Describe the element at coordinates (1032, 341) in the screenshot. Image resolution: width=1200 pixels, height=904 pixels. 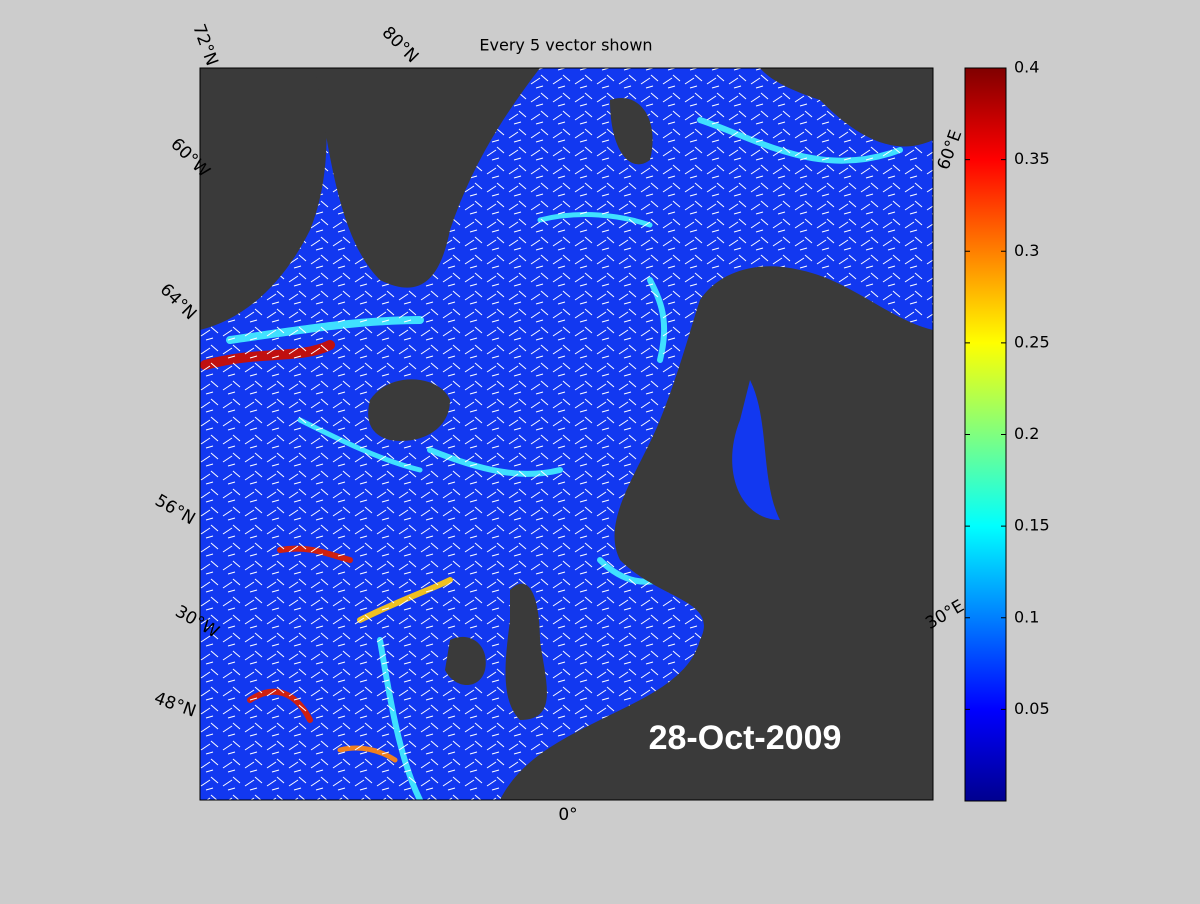
I see `colorbar-tick-label: 0.25` at that location.